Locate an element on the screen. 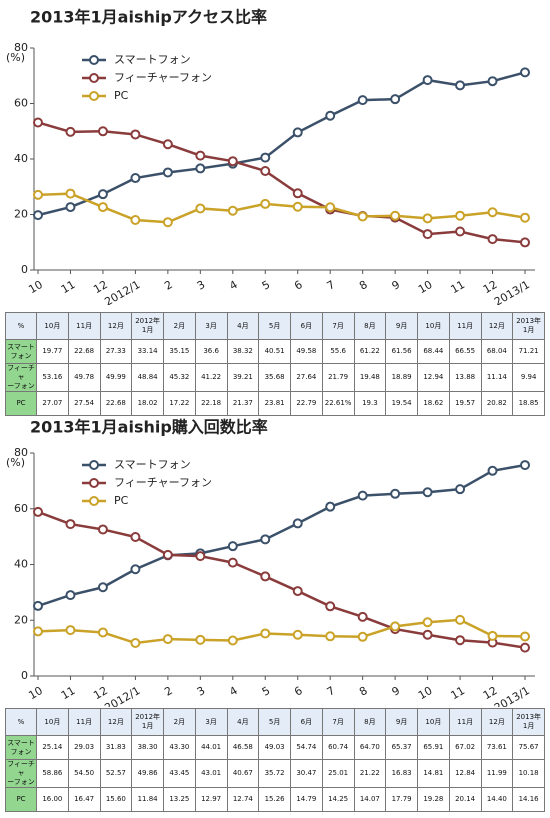 The image size is (550, 818). table-cell: 44.01 is located at coordinates (211, 747).